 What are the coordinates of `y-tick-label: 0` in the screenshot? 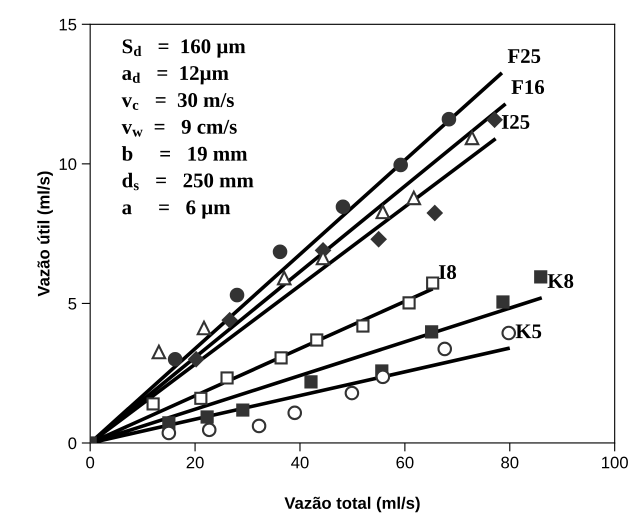 It's located at (72, 443).